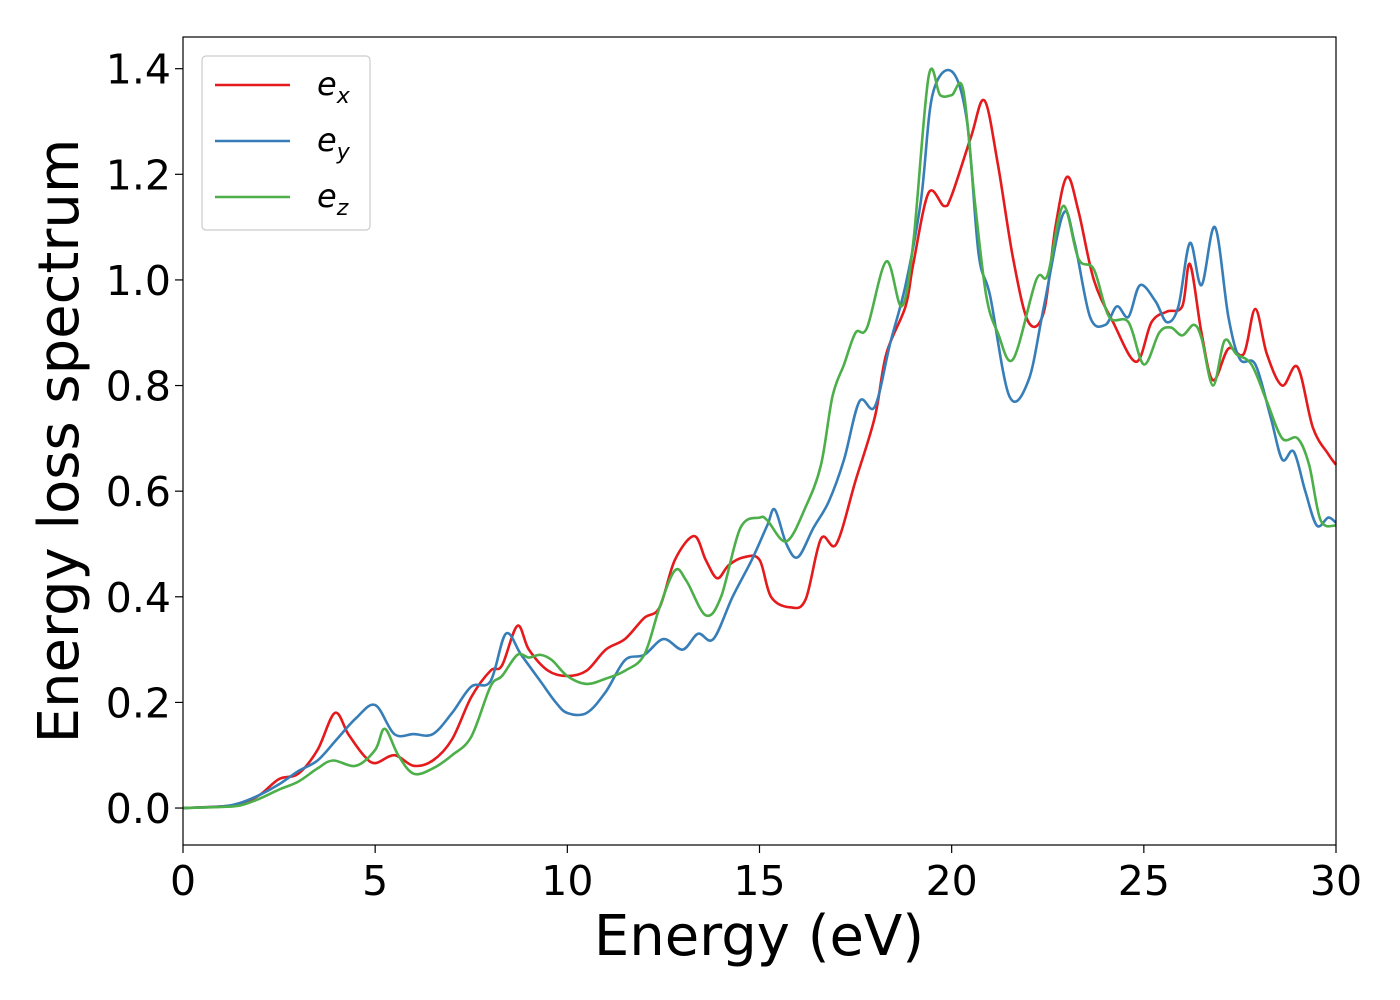  What do you see at coordinates (375, 881) in the screenshot?
I see `x-tick-label: 5` at bounding box center [375, 881].